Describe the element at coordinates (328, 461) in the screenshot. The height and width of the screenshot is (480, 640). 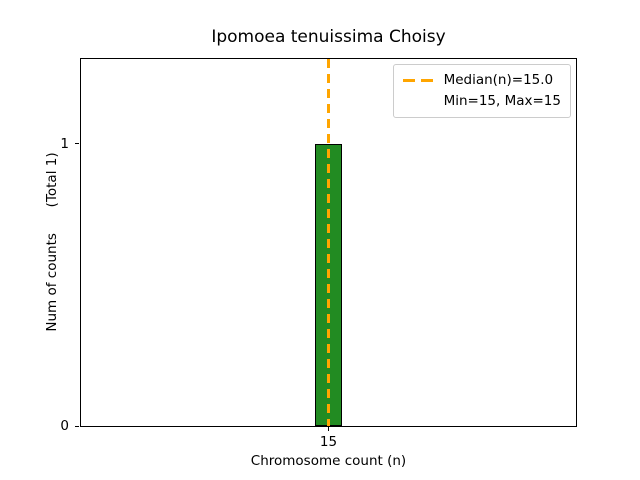
I see `x-axis-label: Chromosome count (n)` at that location.